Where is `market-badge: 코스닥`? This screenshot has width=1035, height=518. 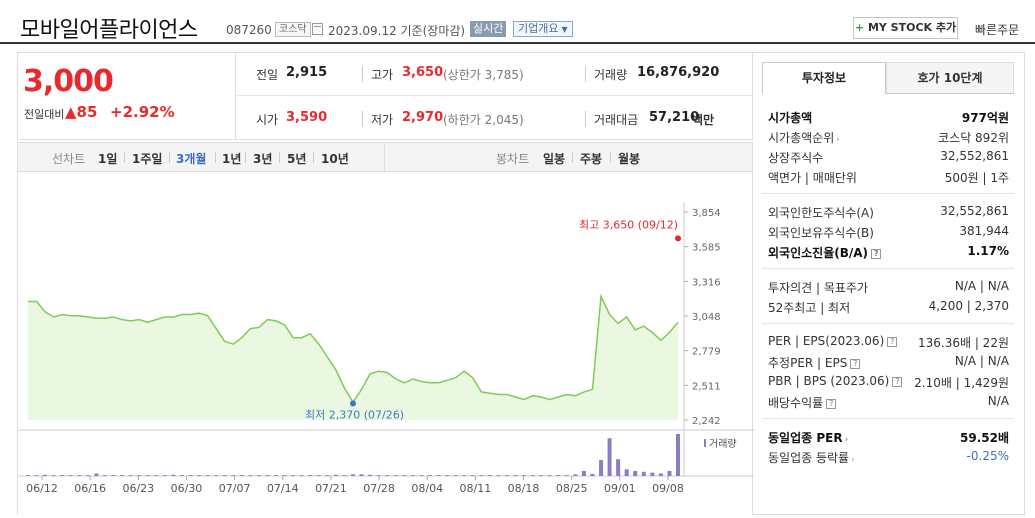
market-badge: 코스닥 is located at coordinates (293, 29).